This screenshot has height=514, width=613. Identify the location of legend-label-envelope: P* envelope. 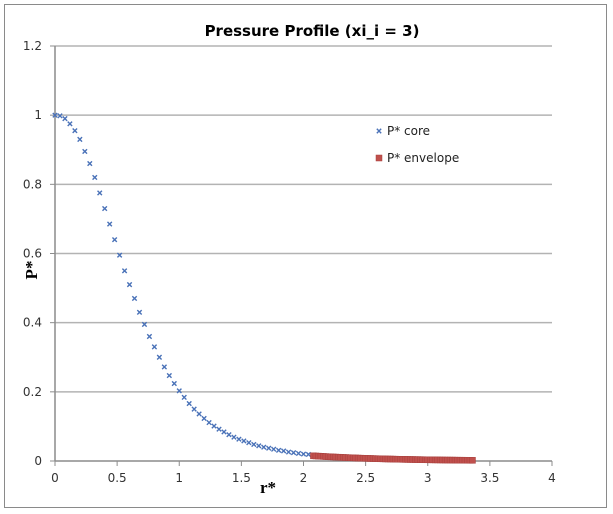
(423, 158).